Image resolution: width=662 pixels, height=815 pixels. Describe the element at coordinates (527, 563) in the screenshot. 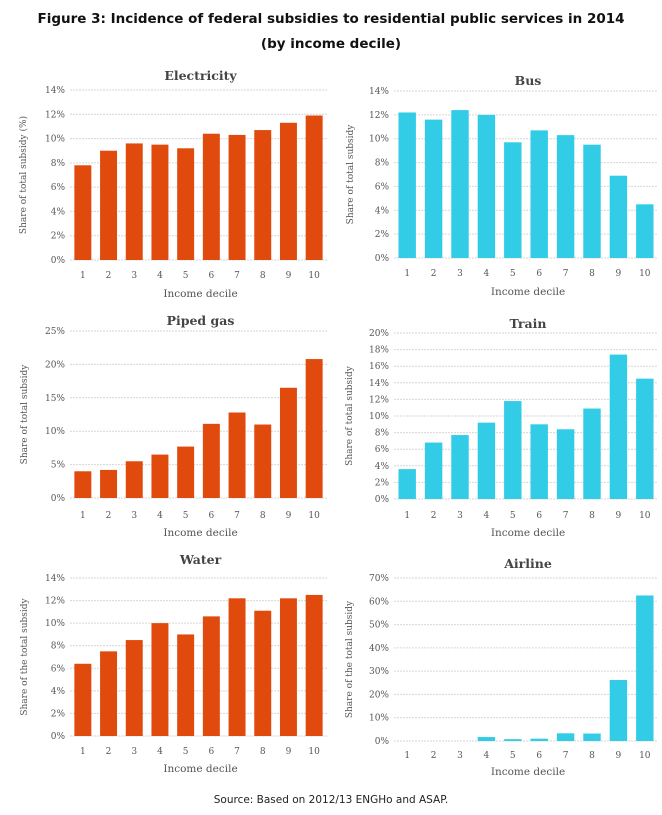

I see `chart-title: Airline` at that location.